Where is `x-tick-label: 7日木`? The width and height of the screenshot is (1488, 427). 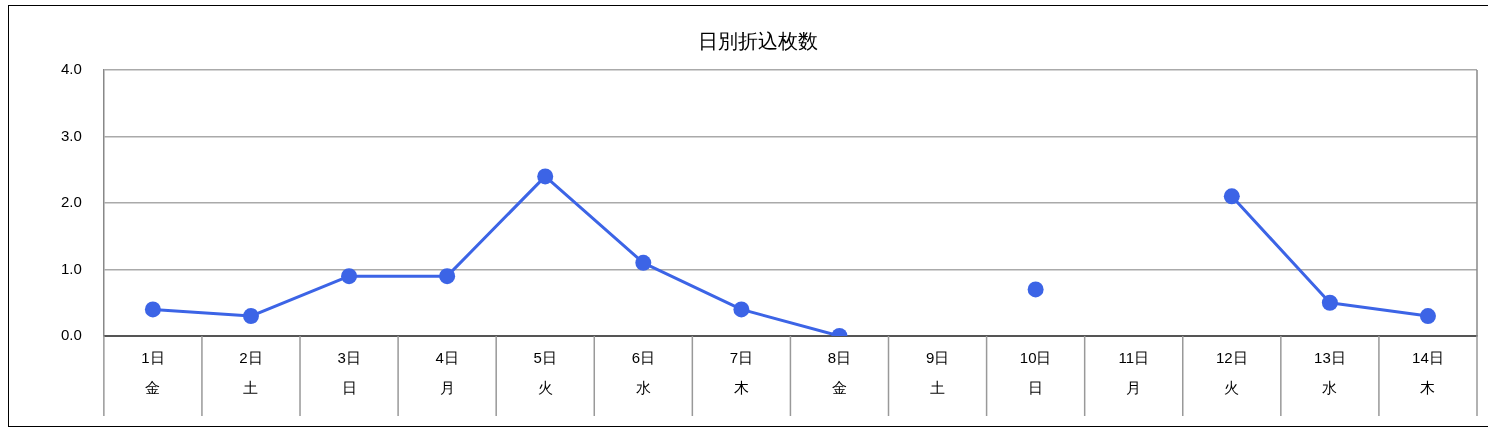
x-tick-label: 7日木 is located at coordinates (741, 373).